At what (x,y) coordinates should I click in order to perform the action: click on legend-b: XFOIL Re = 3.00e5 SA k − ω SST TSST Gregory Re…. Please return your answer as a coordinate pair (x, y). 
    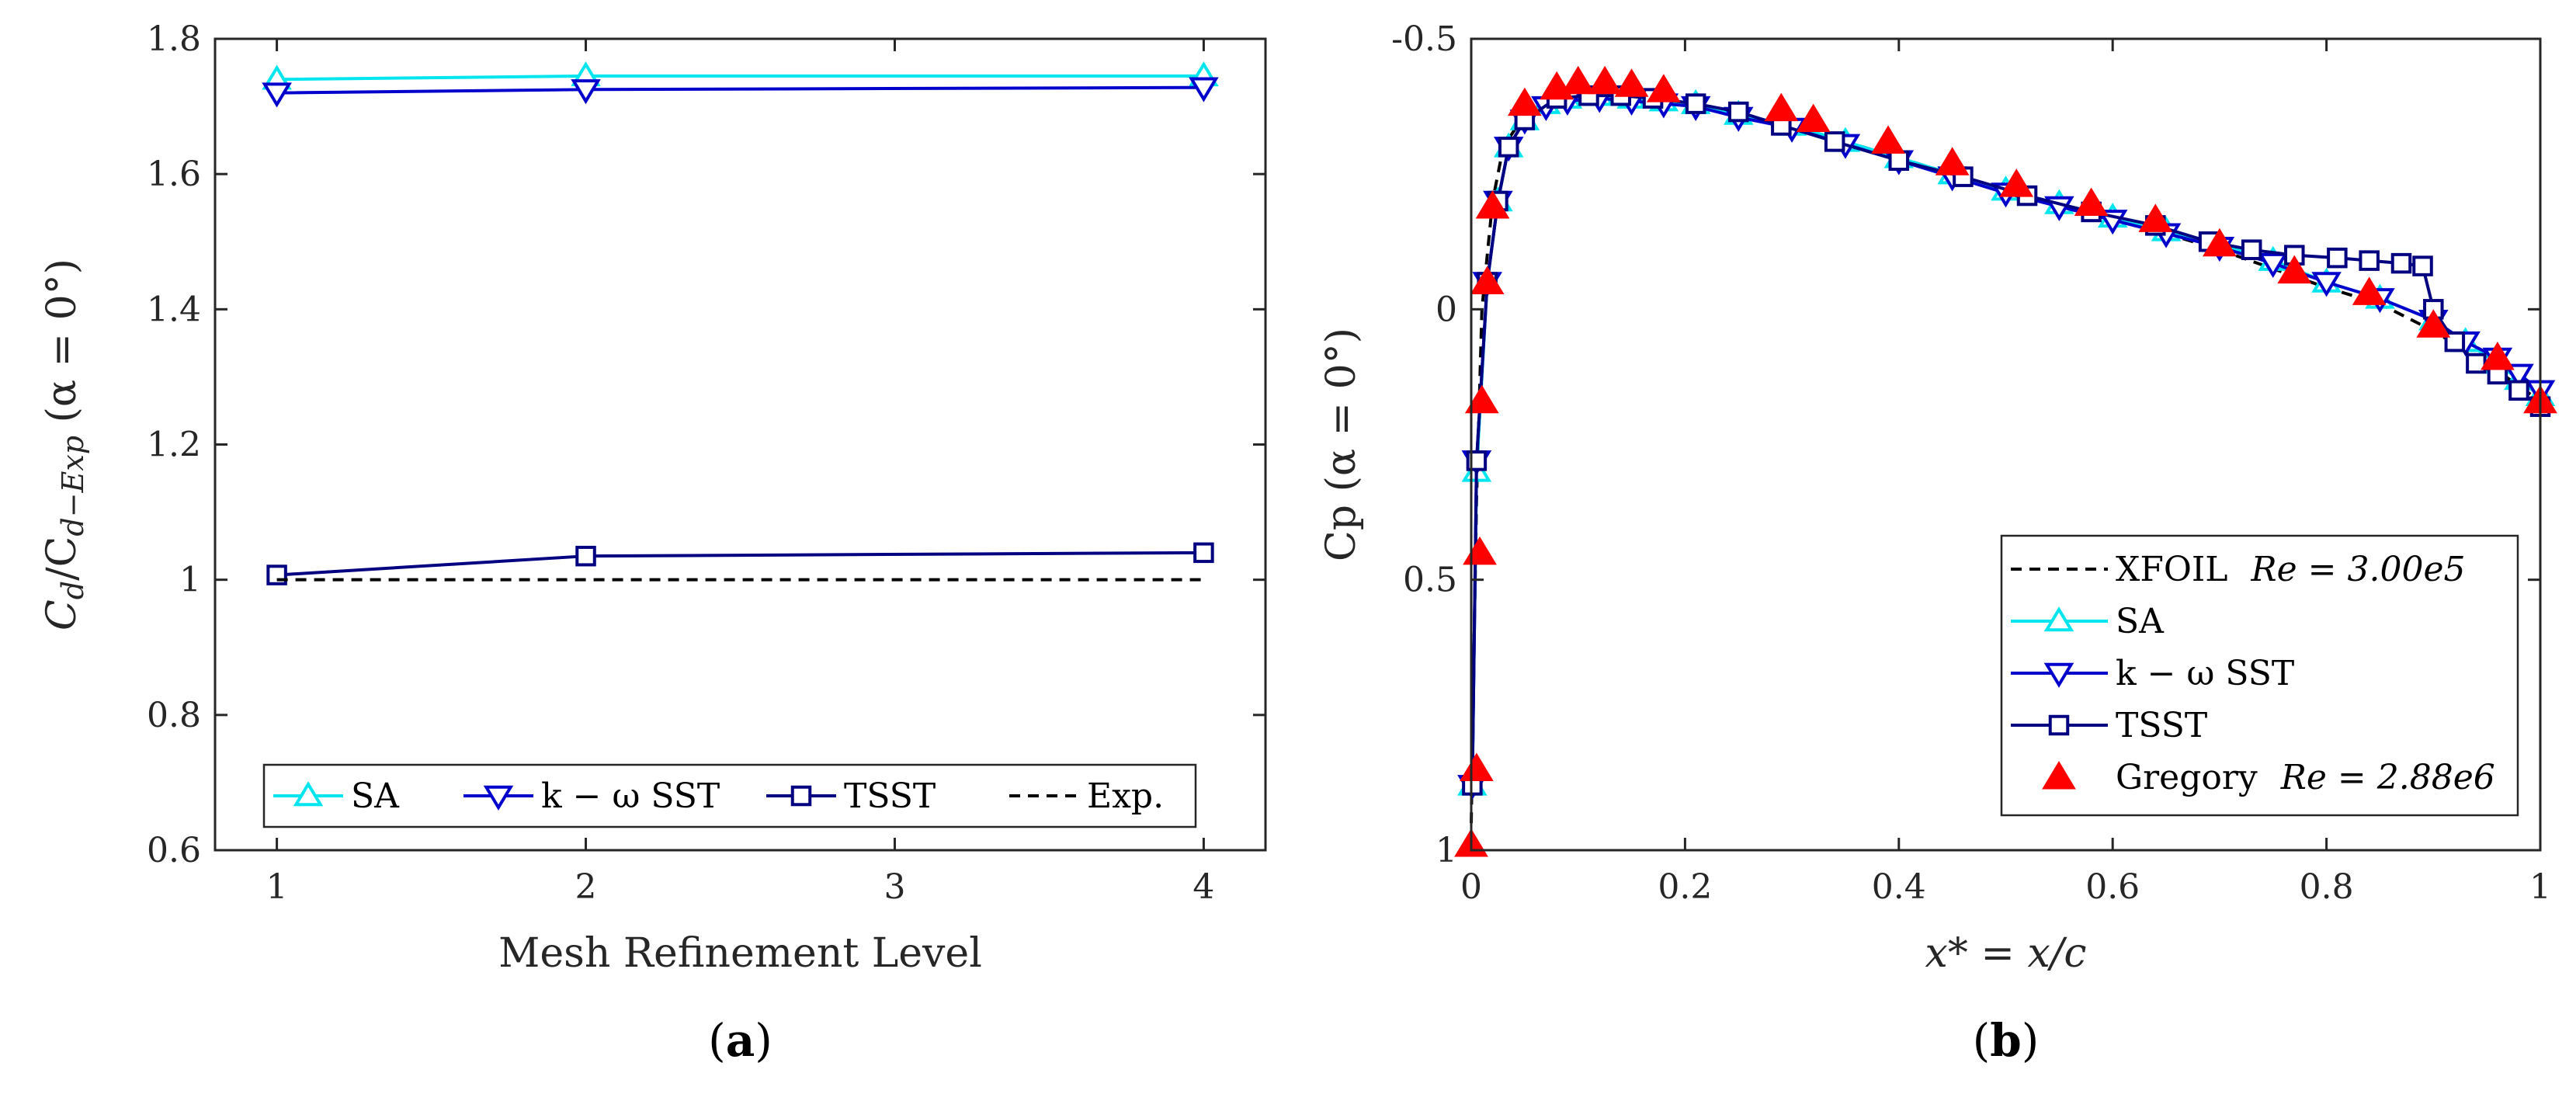
    Looking at the image, I should click on (2259, 675).